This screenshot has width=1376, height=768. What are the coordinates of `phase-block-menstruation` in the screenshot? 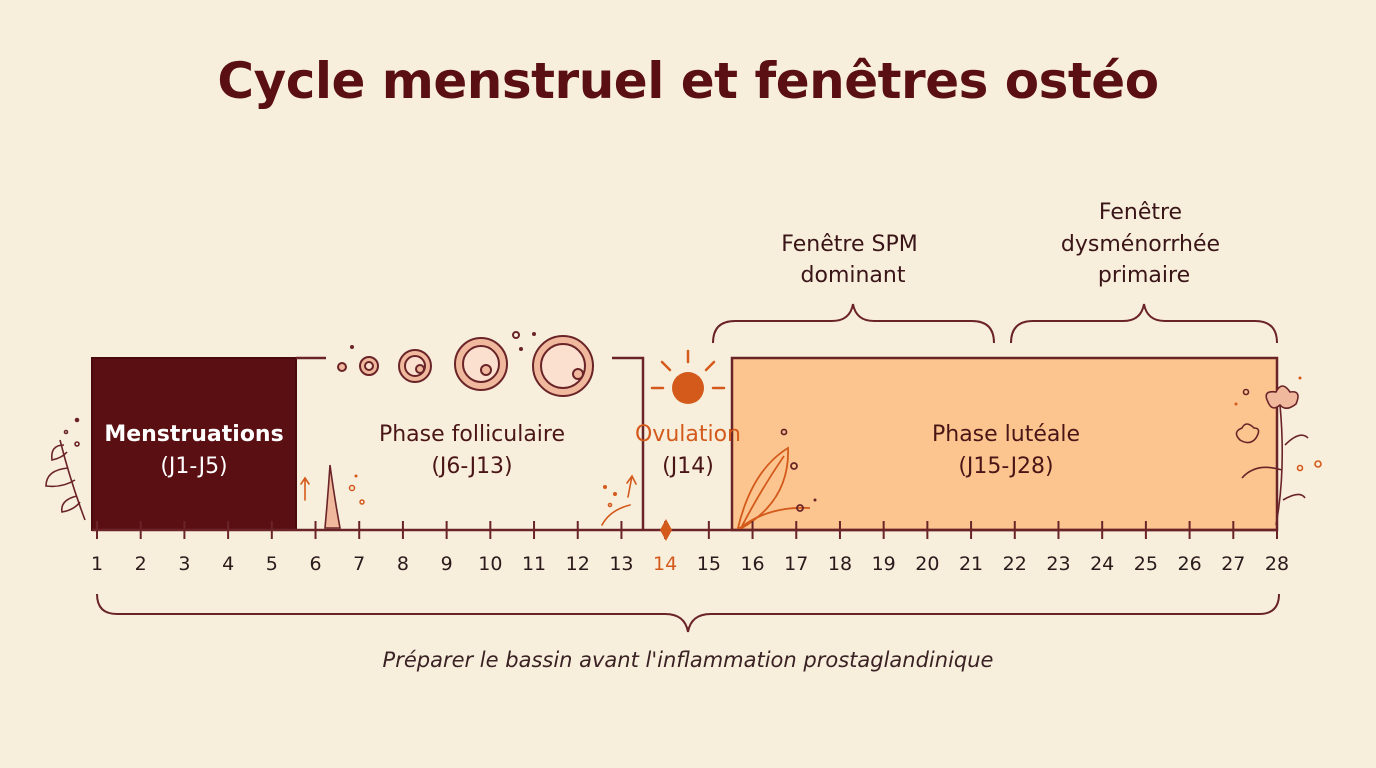 It's located at (194, 444).